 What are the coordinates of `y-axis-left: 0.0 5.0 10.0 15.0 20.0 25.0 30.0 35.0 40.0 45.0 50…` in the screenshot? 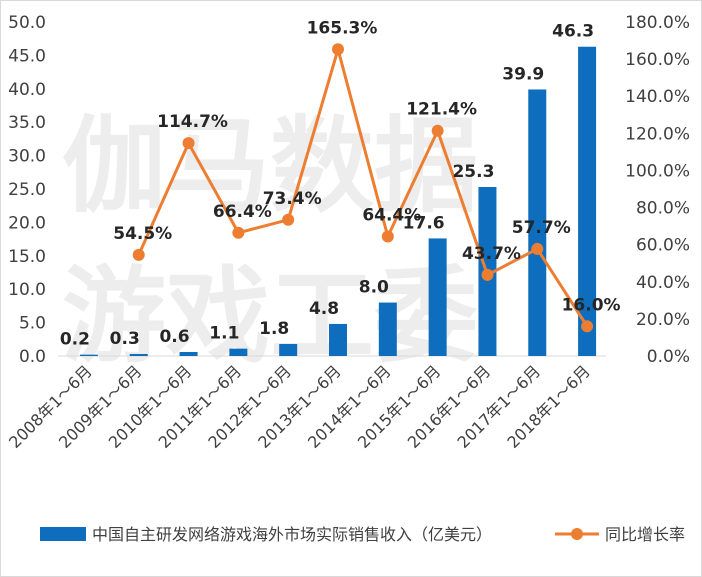 It's located at (27, 190).